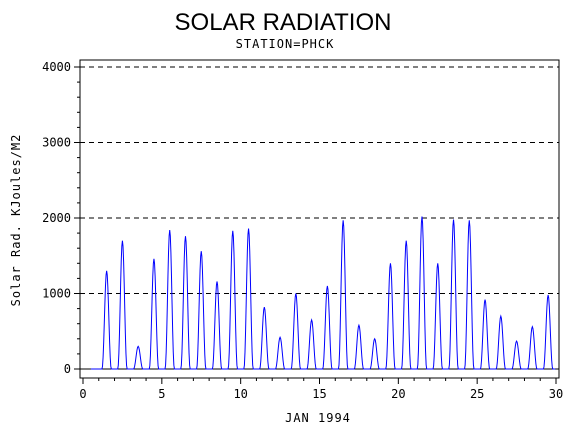  What do you see at coordinates (56, 218) in the screenshot?
I see `y-tick-label: 2000` at bounding box center [56, 218].